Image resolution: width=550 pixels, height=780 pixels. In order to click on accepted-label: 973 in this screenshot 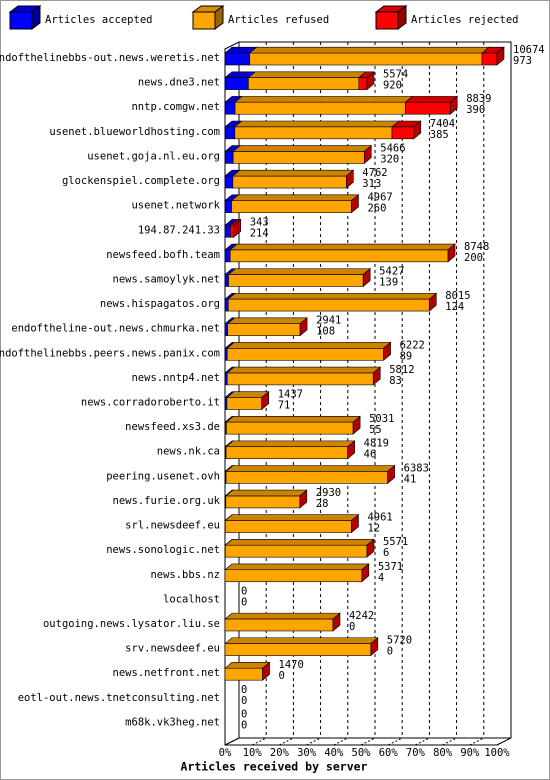, I will do `click(522, 61)`.